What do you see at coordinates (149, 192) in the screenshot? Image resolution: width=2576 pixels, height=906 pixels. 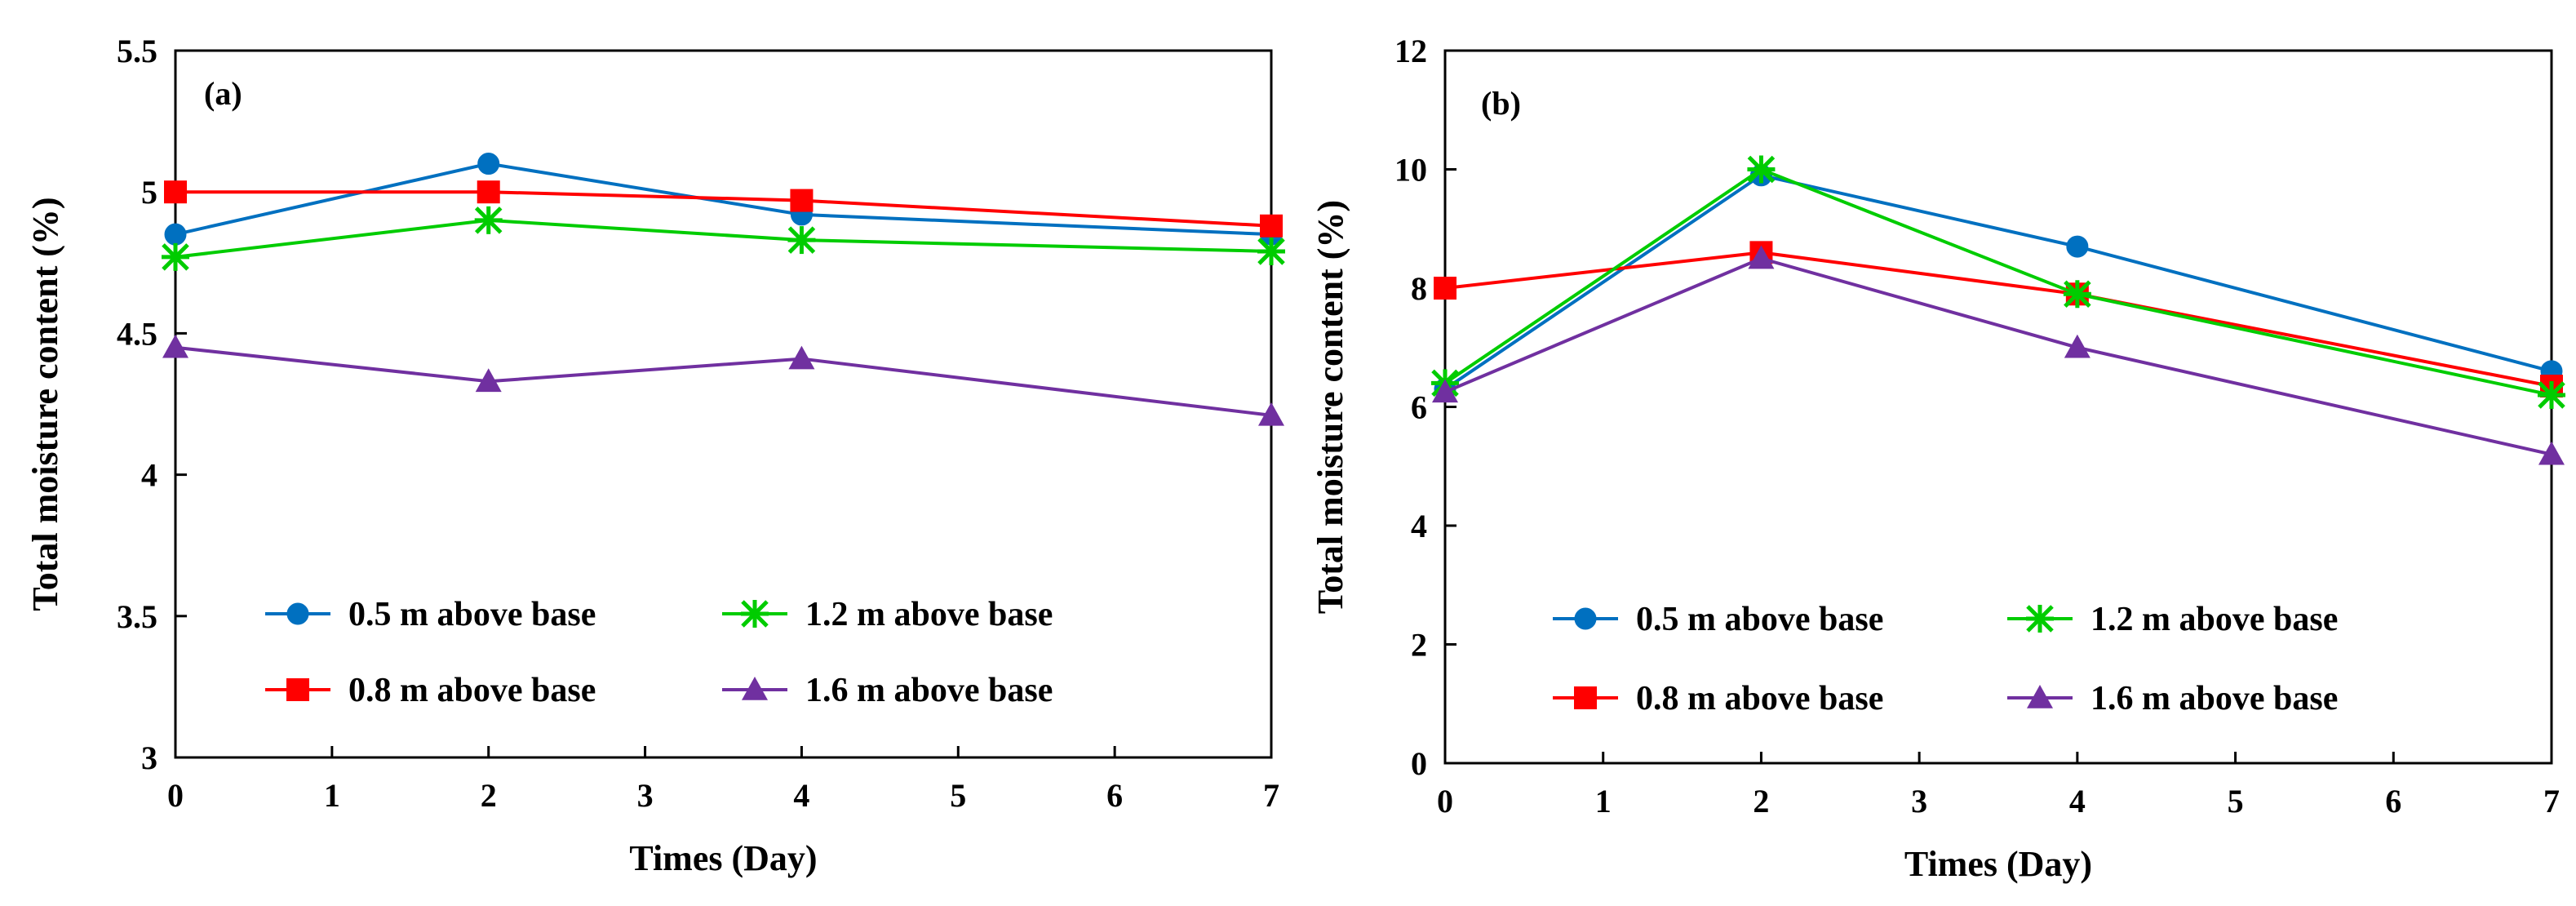 I see `y-tick-label: 5` at bounding box center [149, 192].